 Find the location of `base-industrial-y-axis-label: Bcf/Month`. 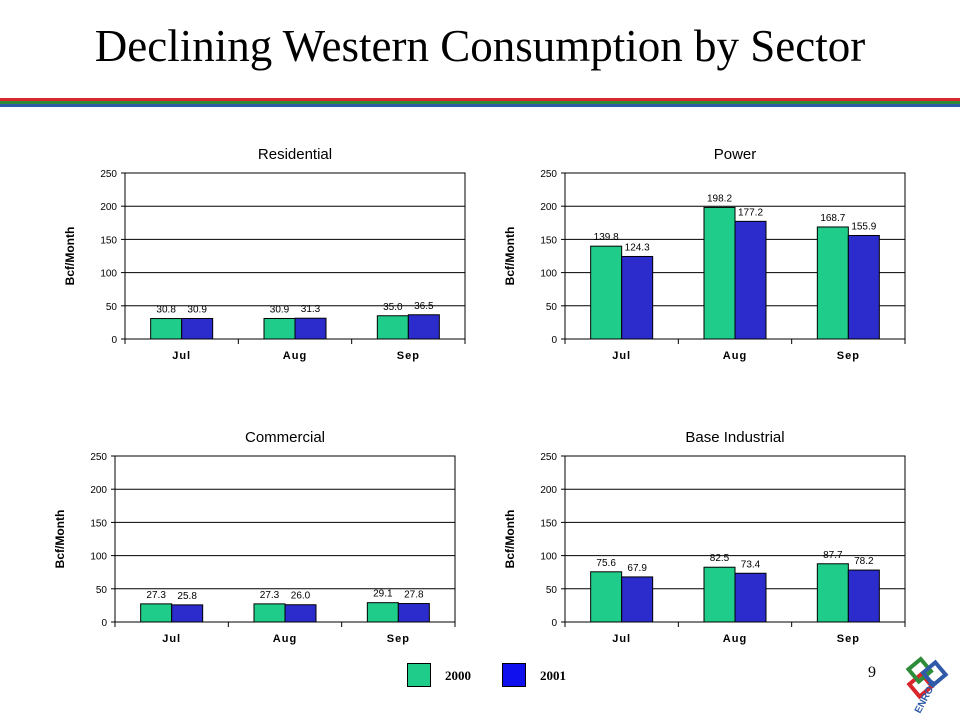

base-industrial-y-axis-label: Bcf/Month is located at coordinates (510, 539).